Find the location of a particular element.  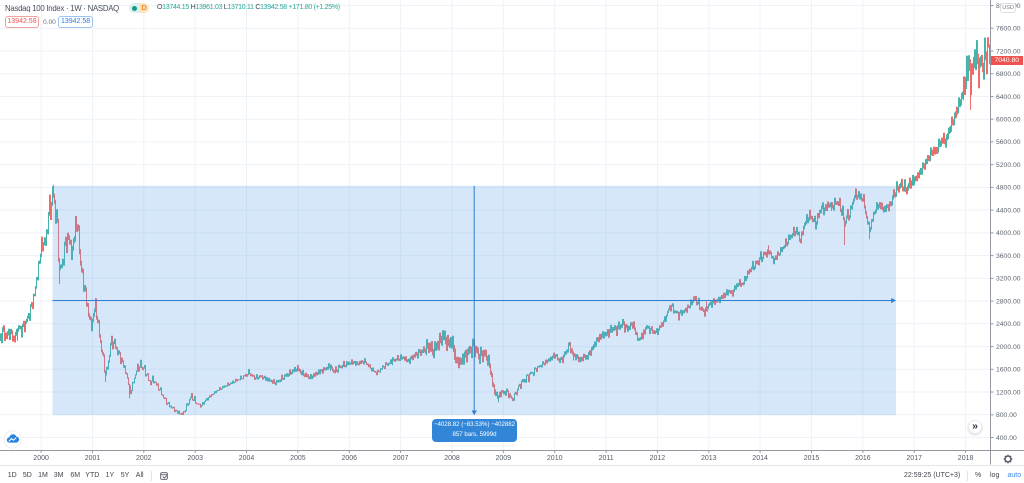

svg-text: 2018 is located at coordinates (966, 458).